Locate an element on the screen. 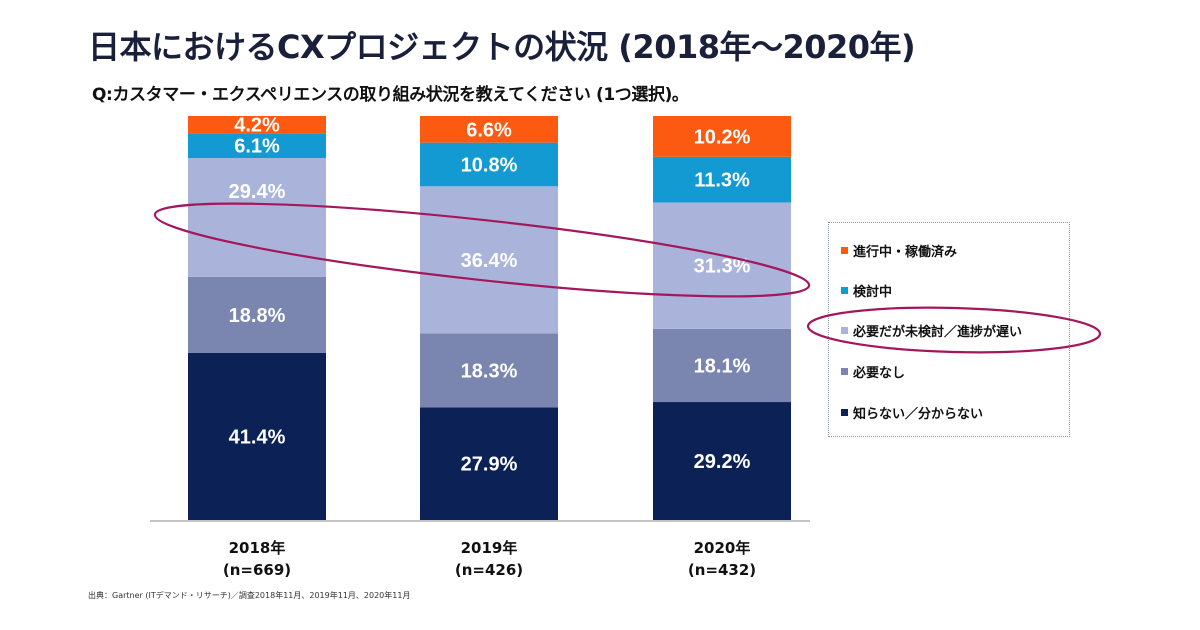 This screenshot has height=630, width=1200. legend-item: 必要なし is located at coordinates (873, 371).